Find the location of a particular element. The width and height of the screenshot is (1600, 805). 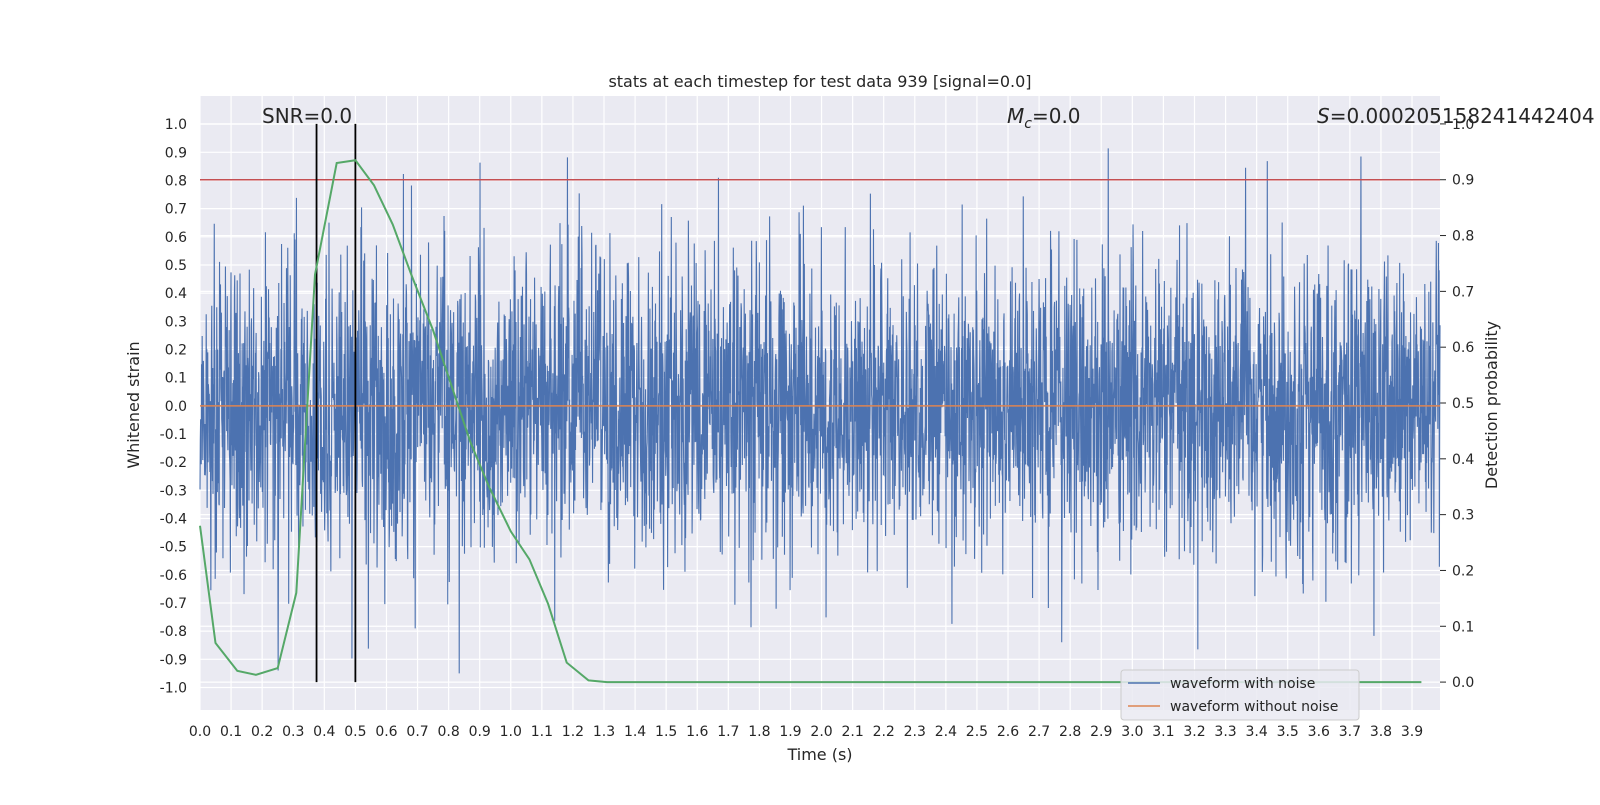

y2-axis-label: Detection probability is located at coordinates (1491, 405).